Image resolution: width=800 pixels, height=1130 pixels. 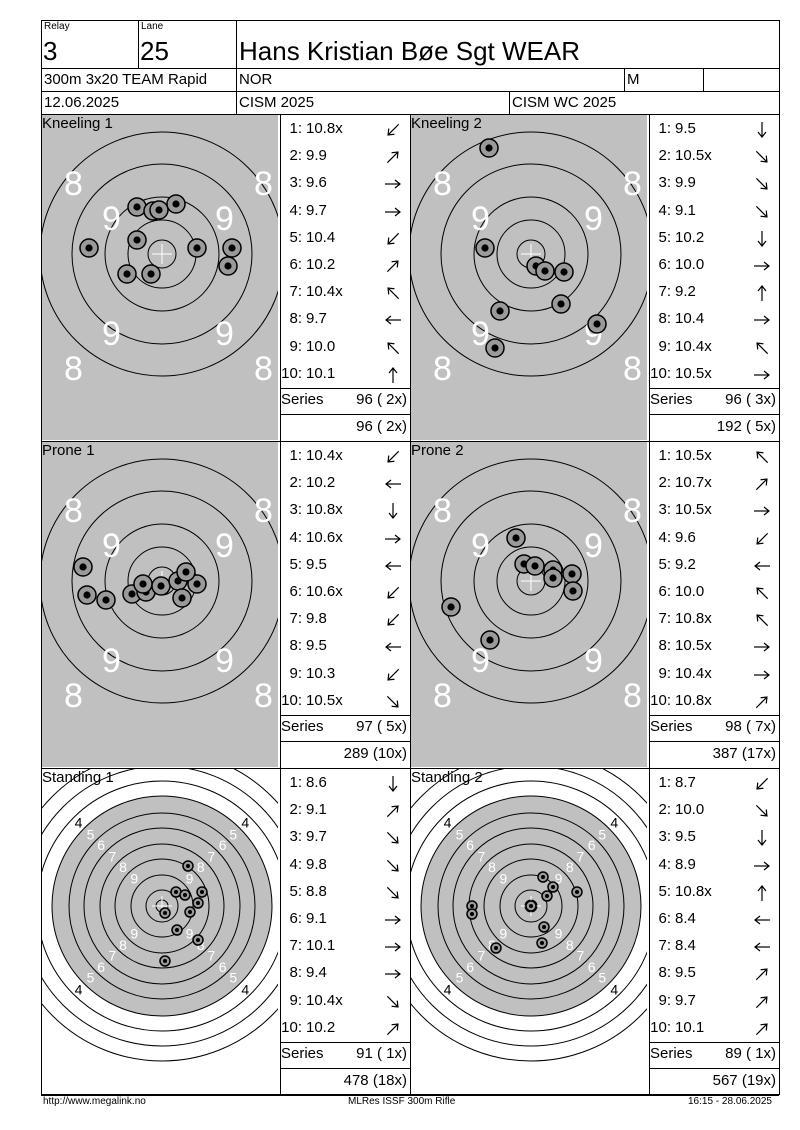 I want to click on series-title: Prone 2, so click(x=437, y=450).